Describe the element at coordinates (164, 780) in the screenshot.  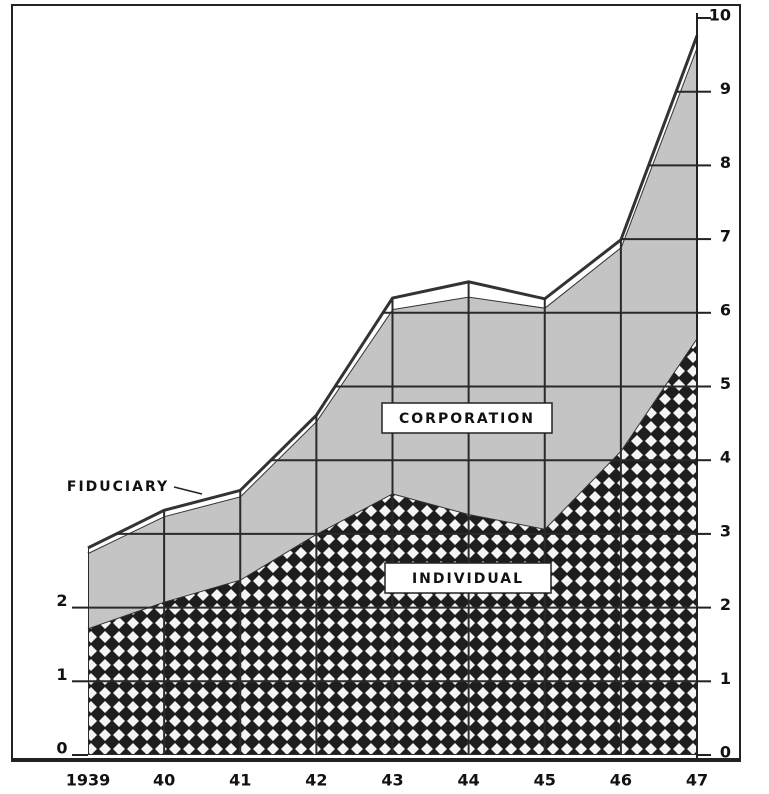
I see `x-tick-label: 40` at that location.